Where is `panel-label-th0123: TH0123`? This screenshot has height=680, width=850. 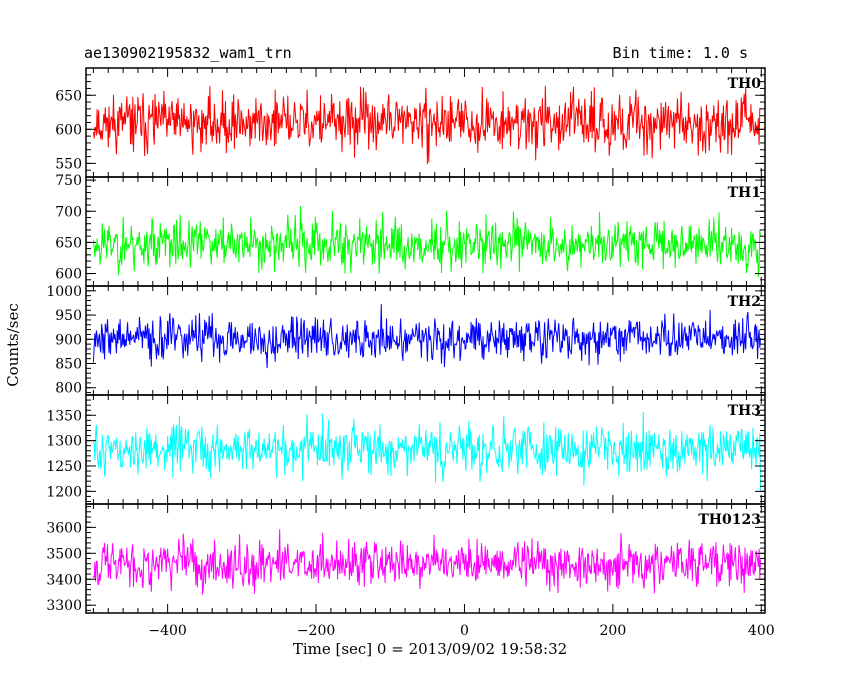
panel-label-th0123: TH0123 is located at coordinates (729, 520).